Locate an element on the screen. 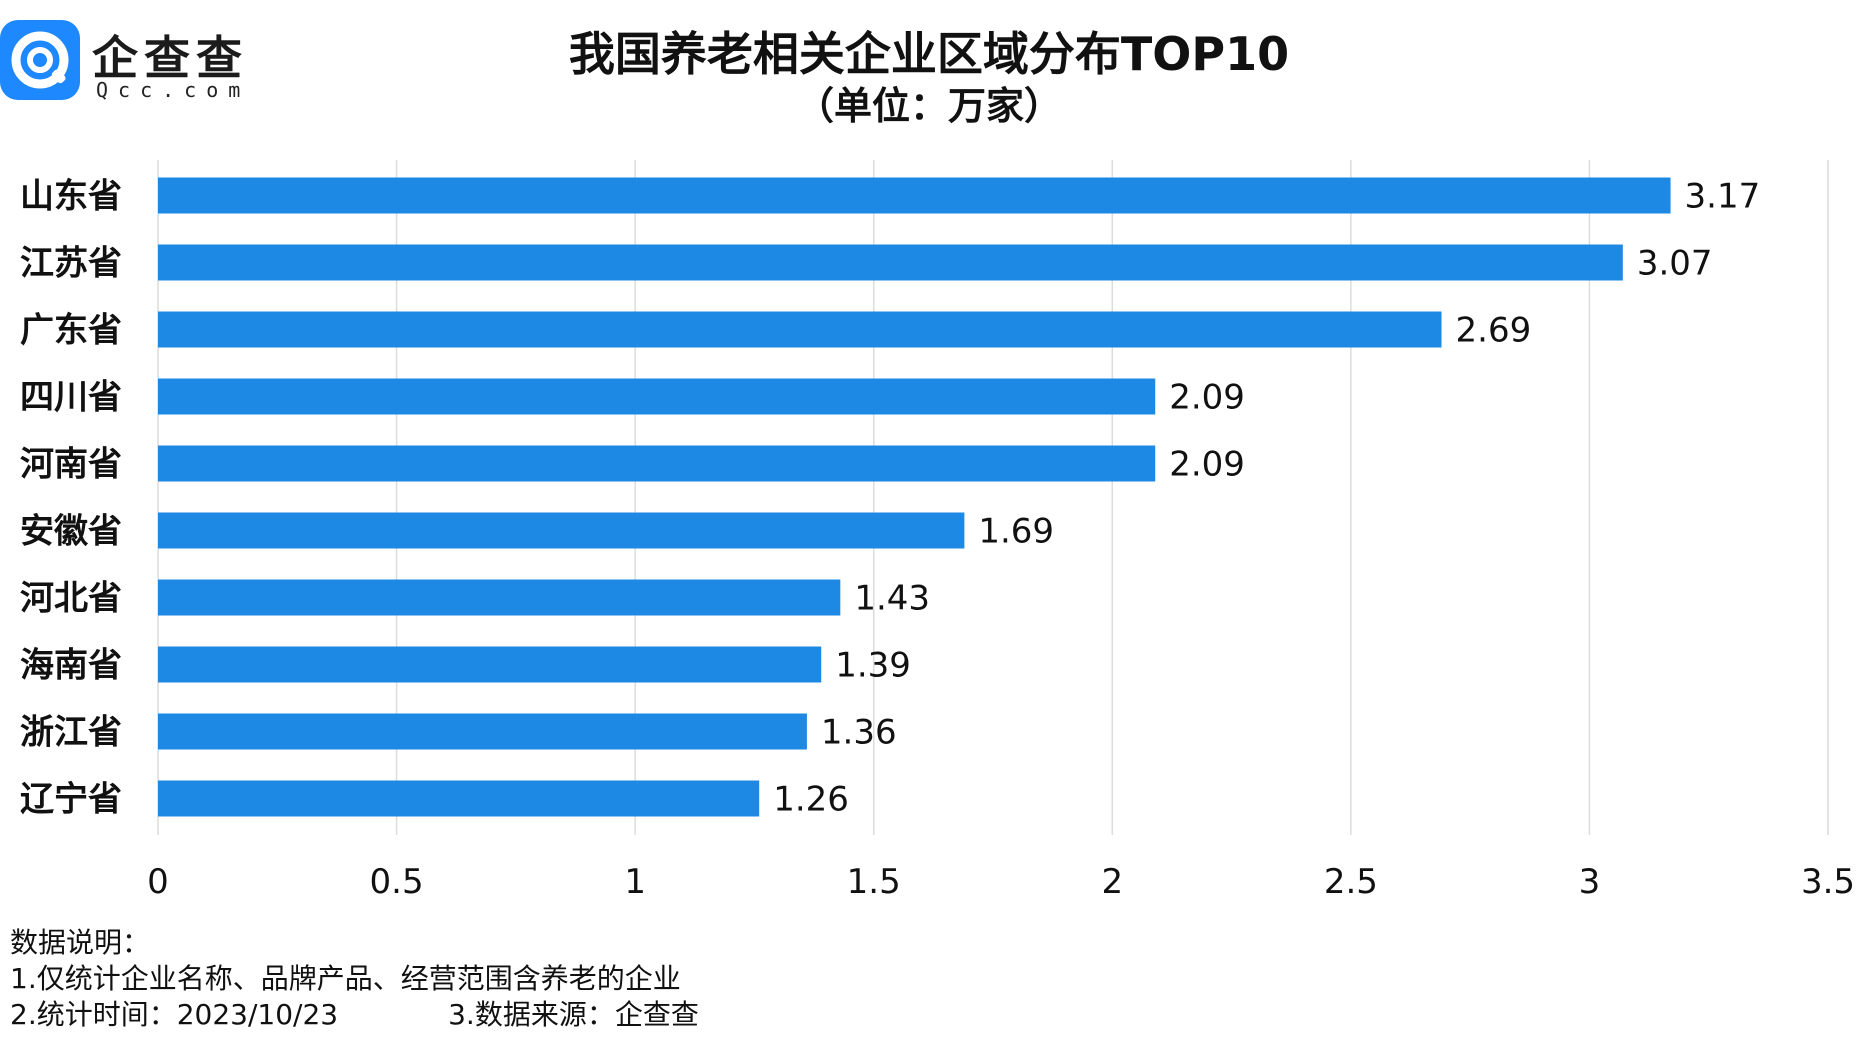 The width and height of the screenshot is (1858, 1054). x-tick-label: 0 is located at coordinates (158, 882).